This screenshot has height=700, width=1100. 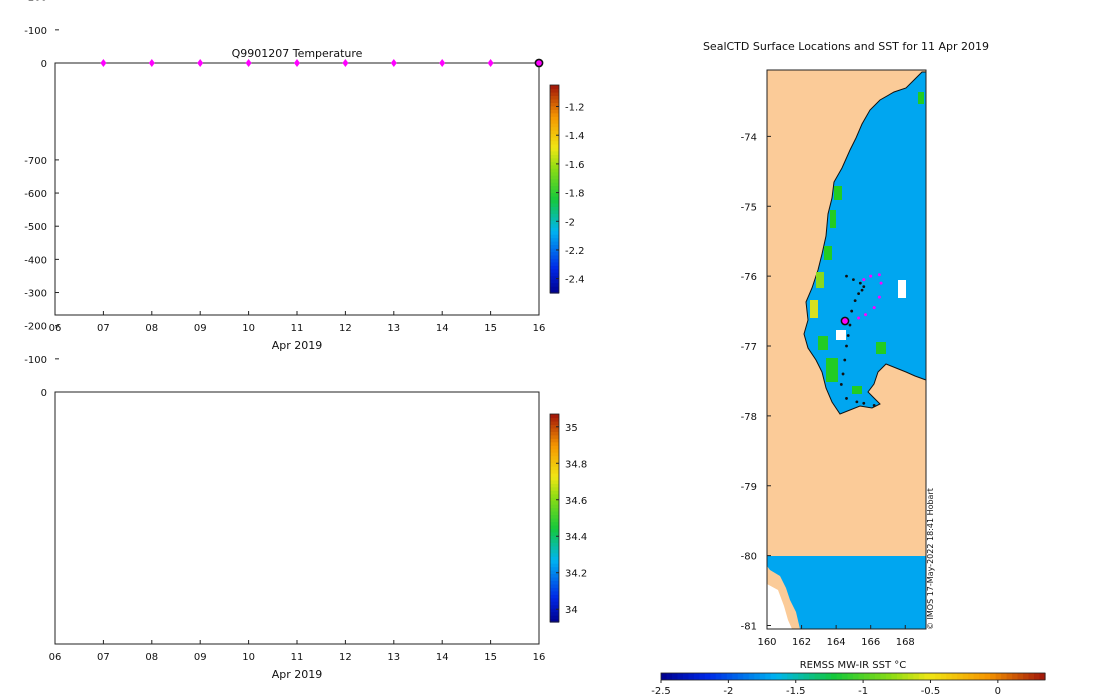 I want to click on sst-colorbar-tick-label: -1, so click(x=863, y=691).